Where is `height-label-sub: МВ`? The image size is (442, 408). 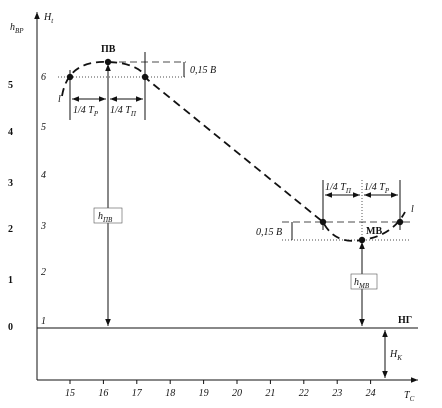
height-label-sub: МВ is located at coordinates (364, 286).